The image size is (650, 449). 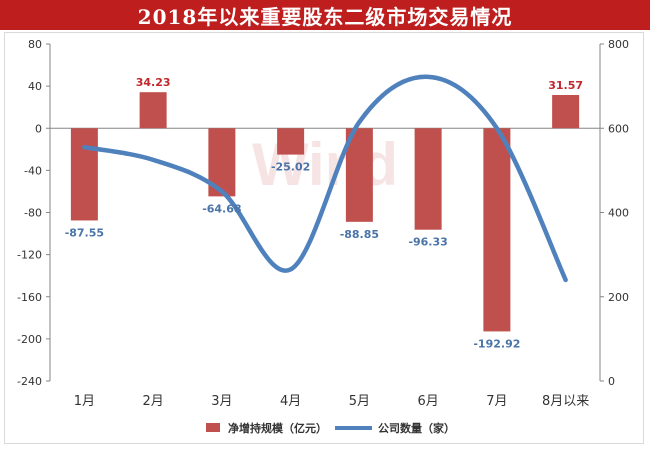 I want to click on left-tick-label: -240, so click(x=29, y=381).